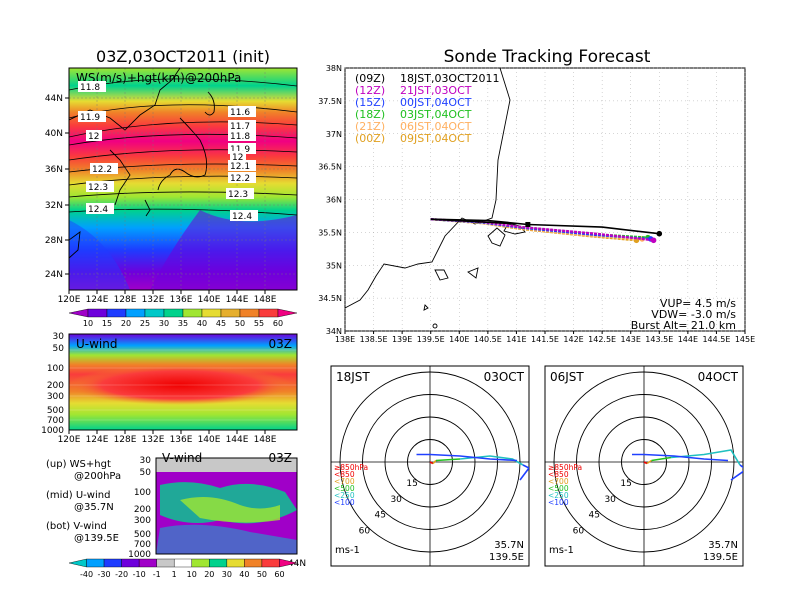  What do you see at coordinates (125, 300) in the screenshot?
I see `x-tick-label: 128E` at bounding box center [125, 300].